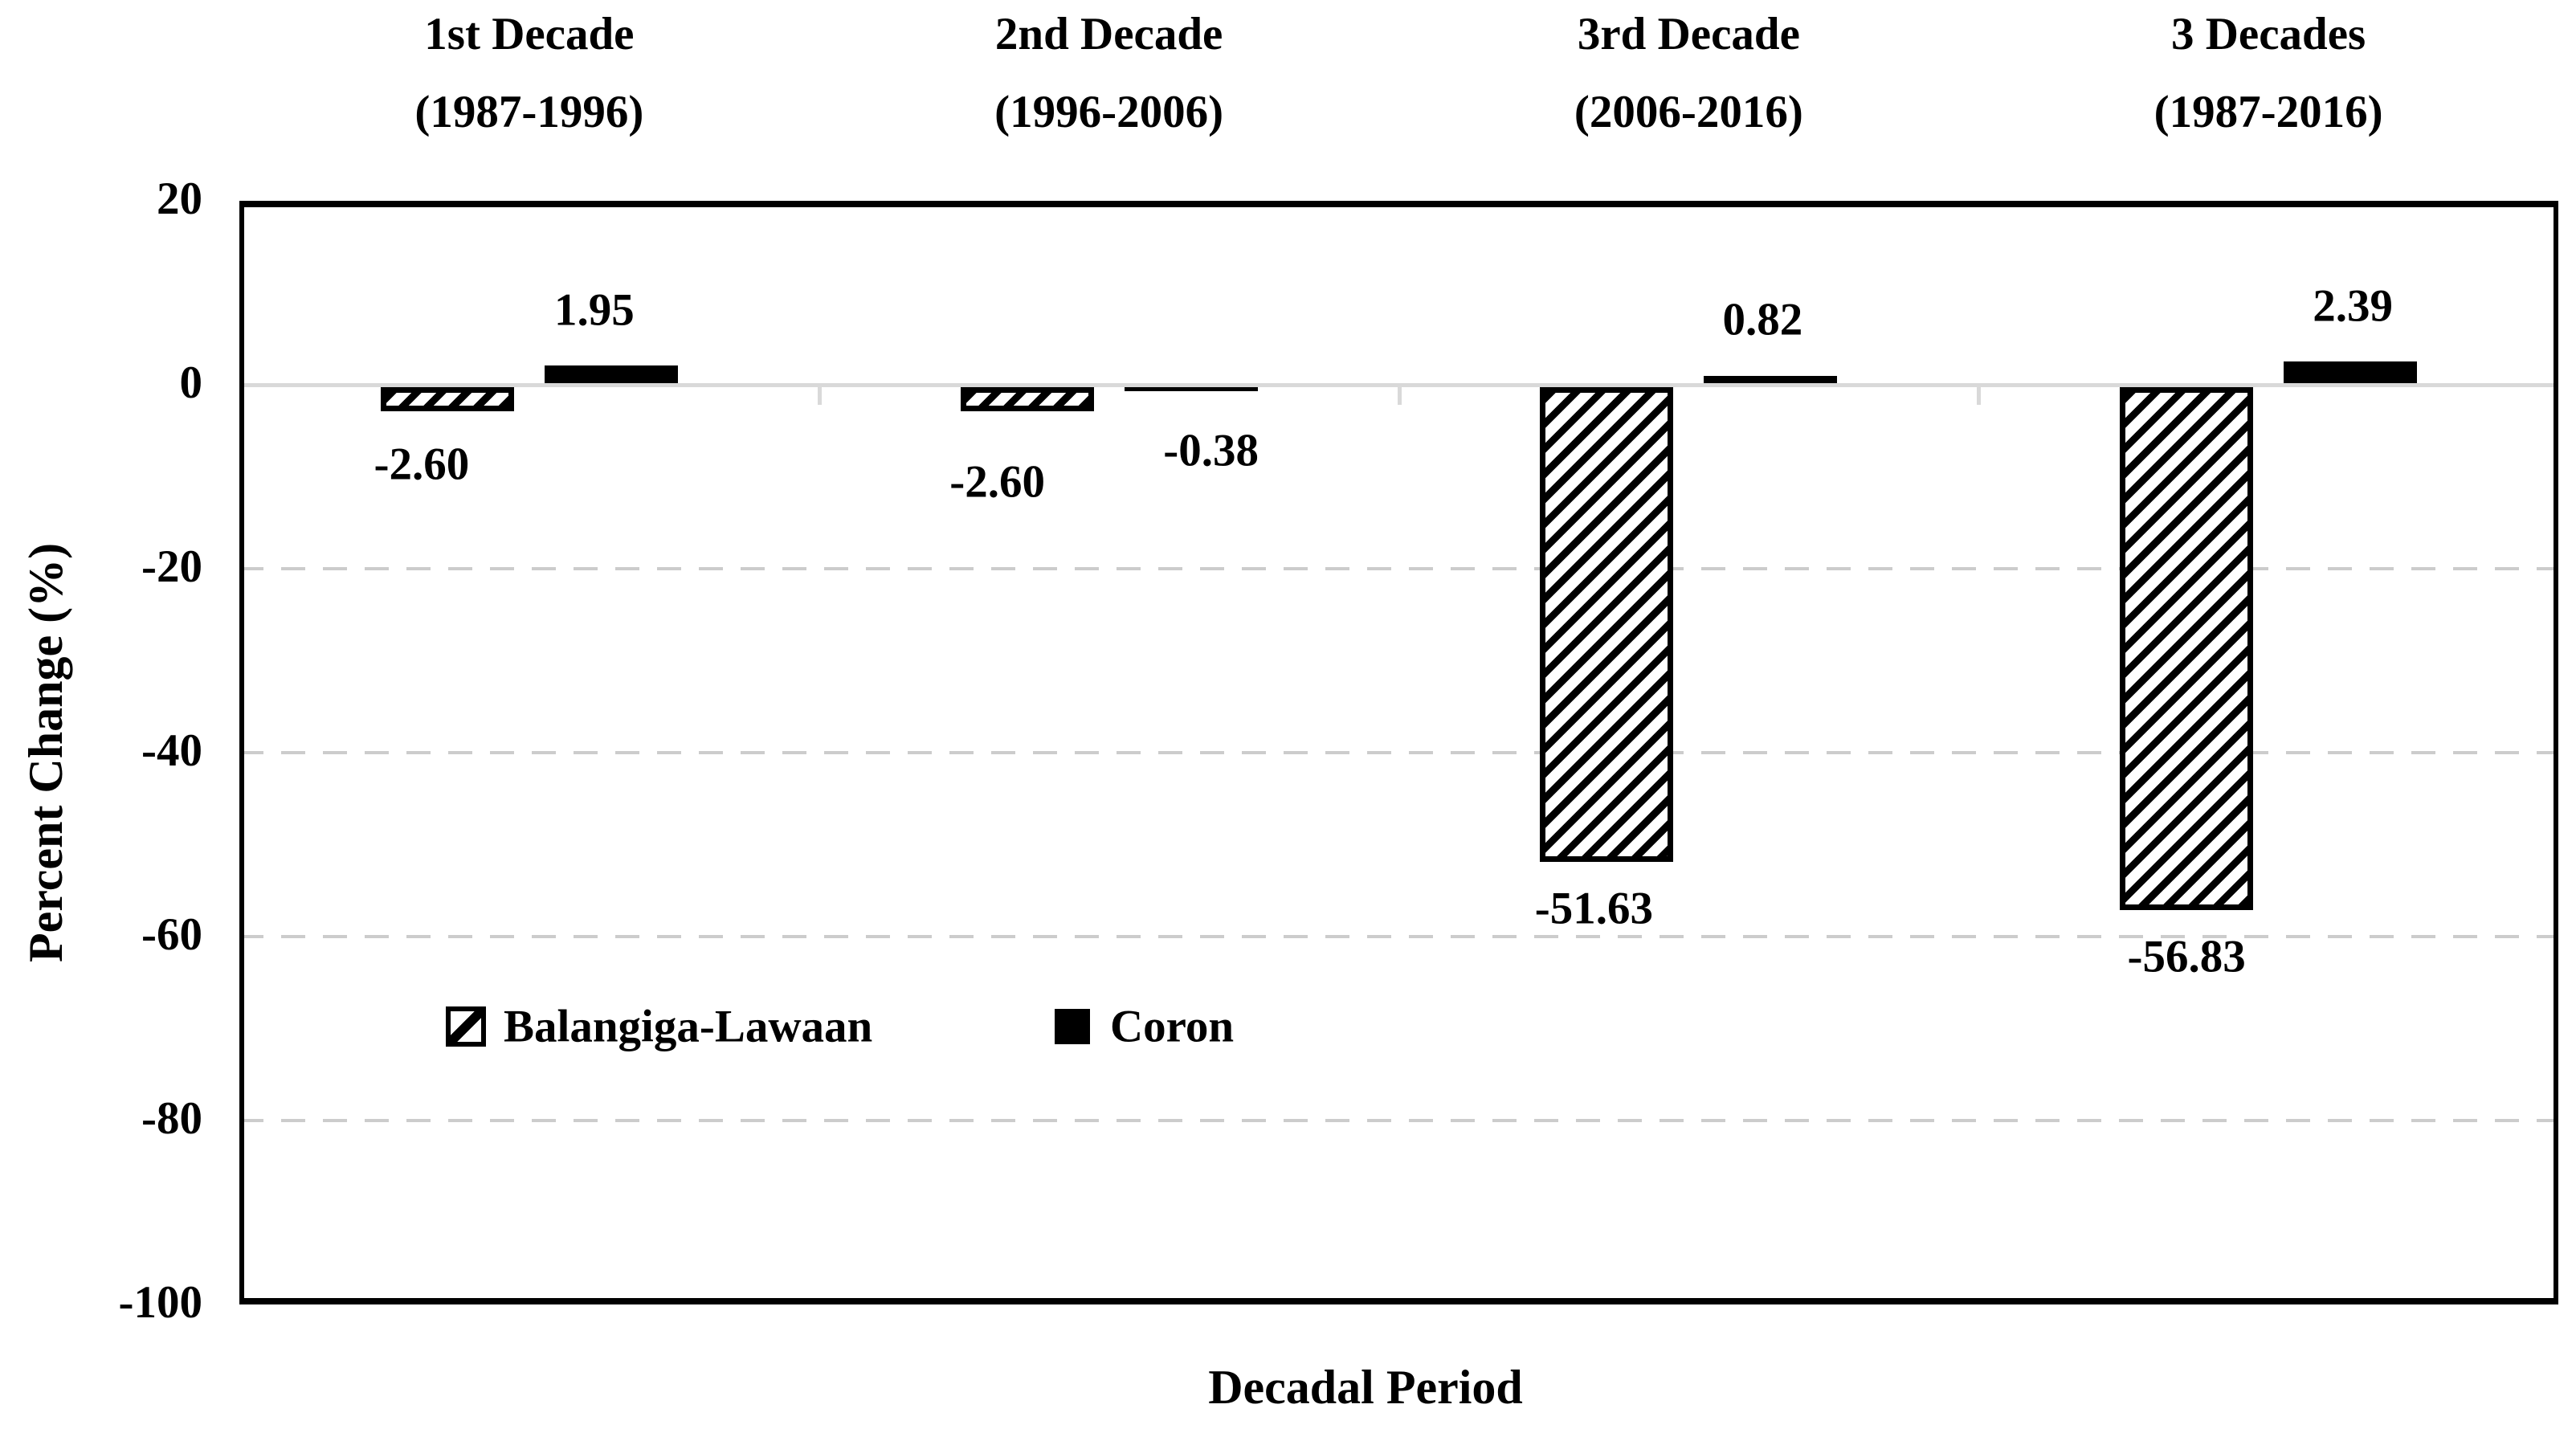 The width and height of the screenshot is (2576, 1433). I want to click on legend-swatch-coron, so click(1072, 1026).